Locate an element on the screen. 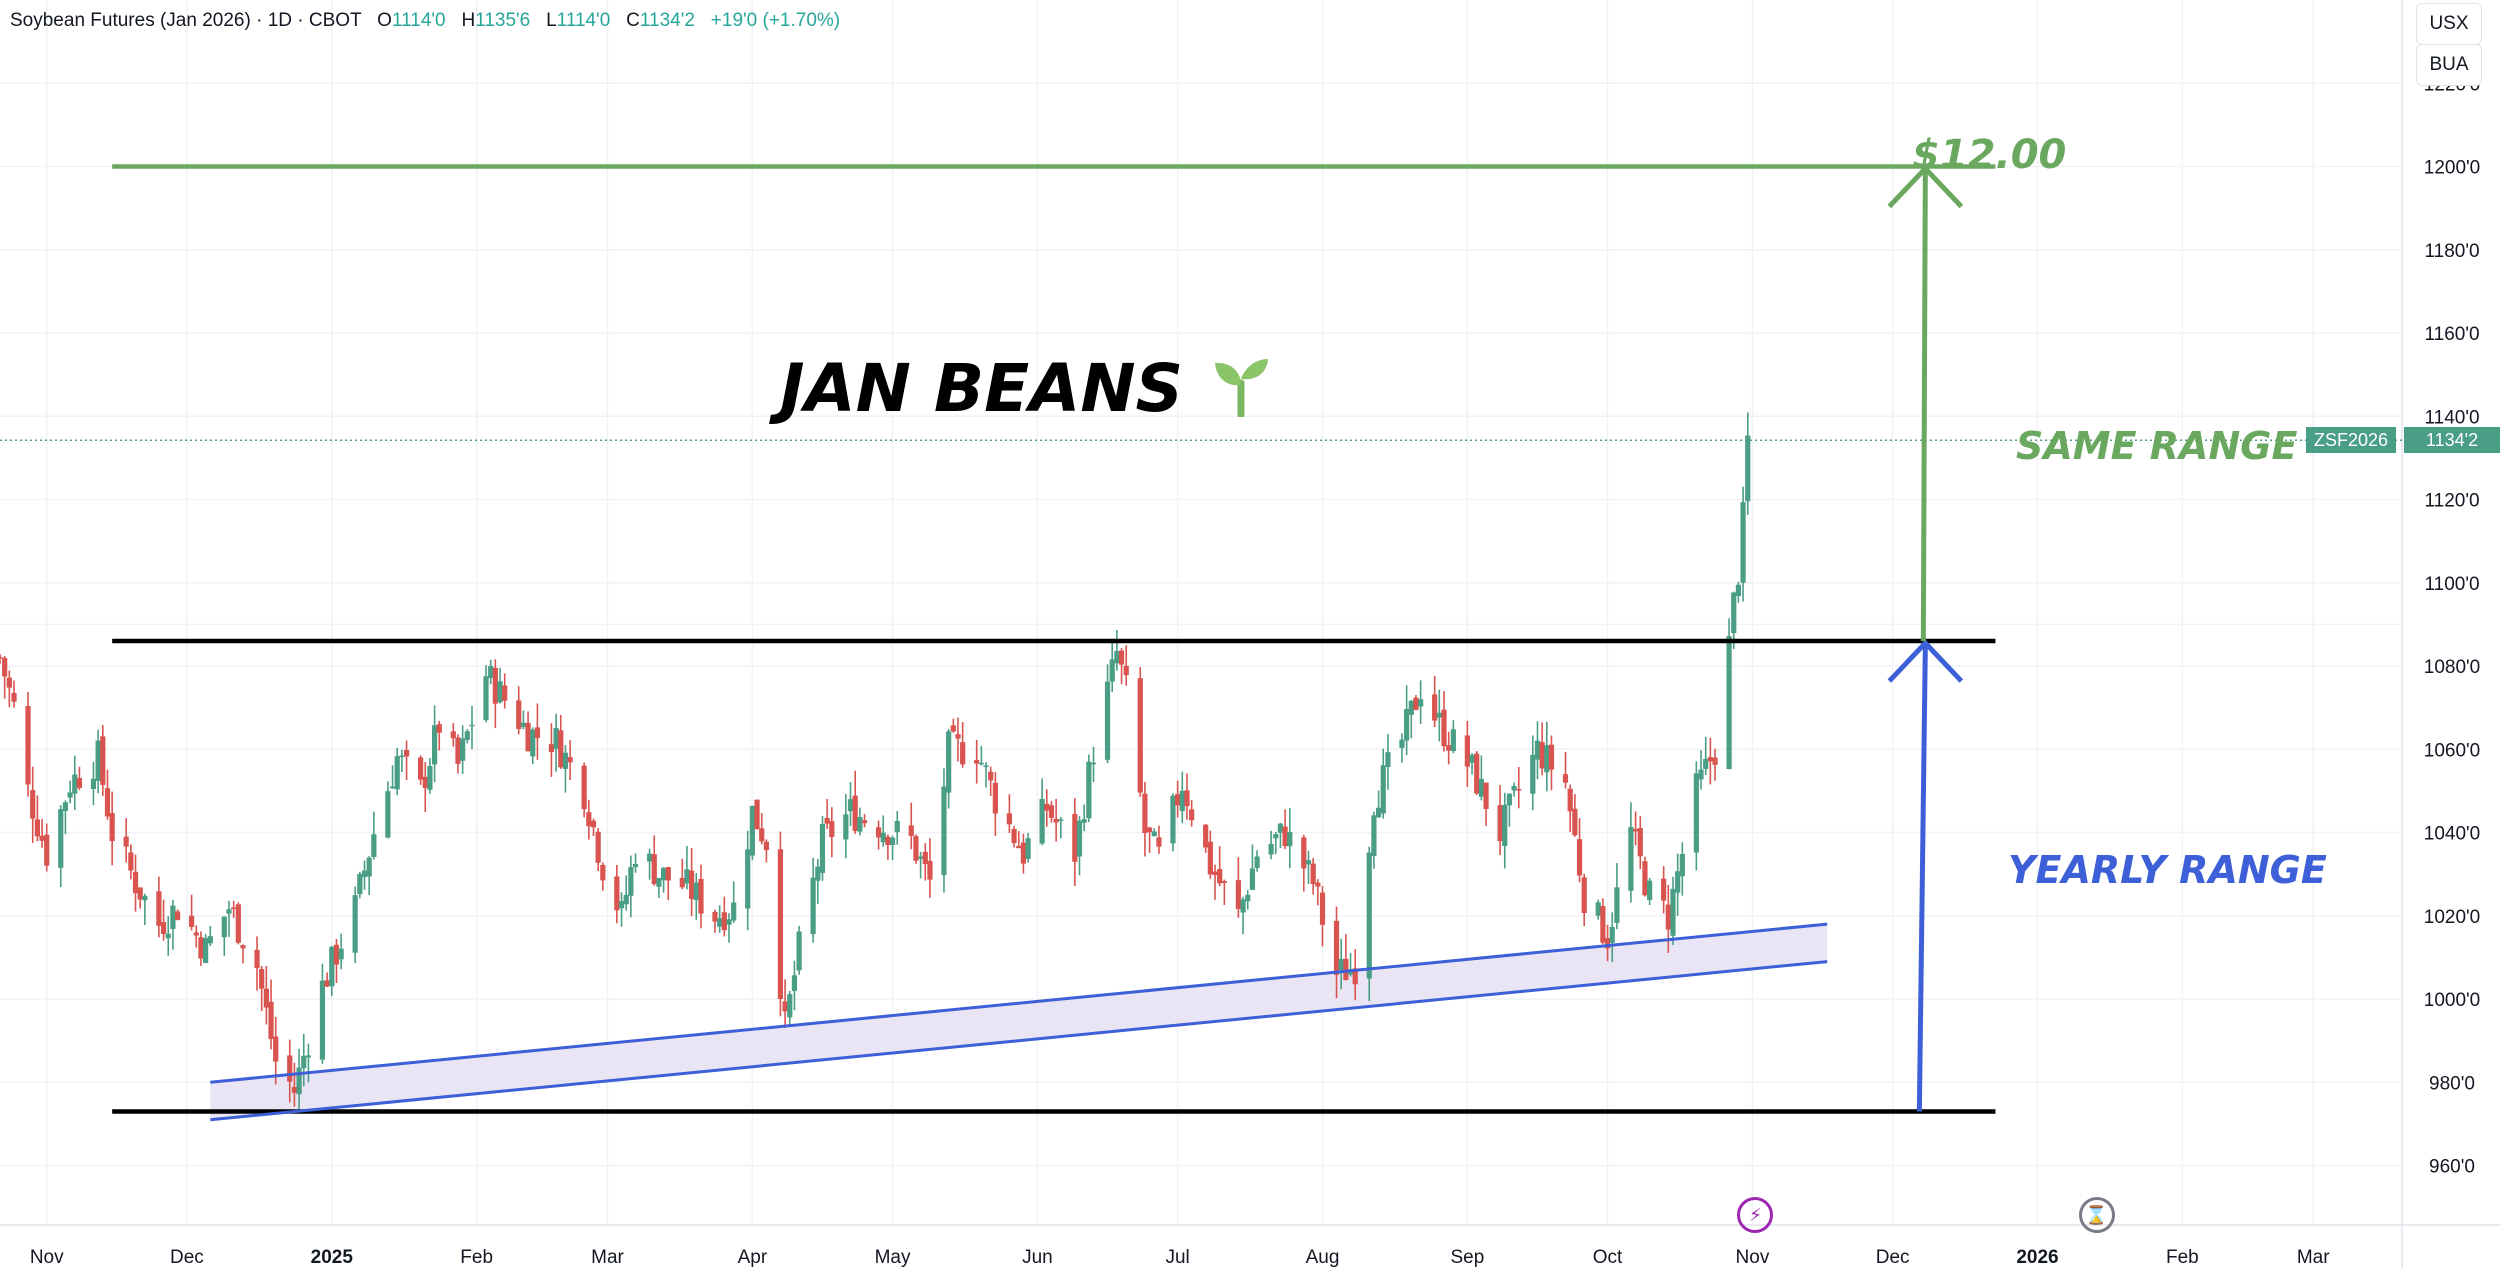  currency-usx-button: USX is located at coordinates (2449, 24).